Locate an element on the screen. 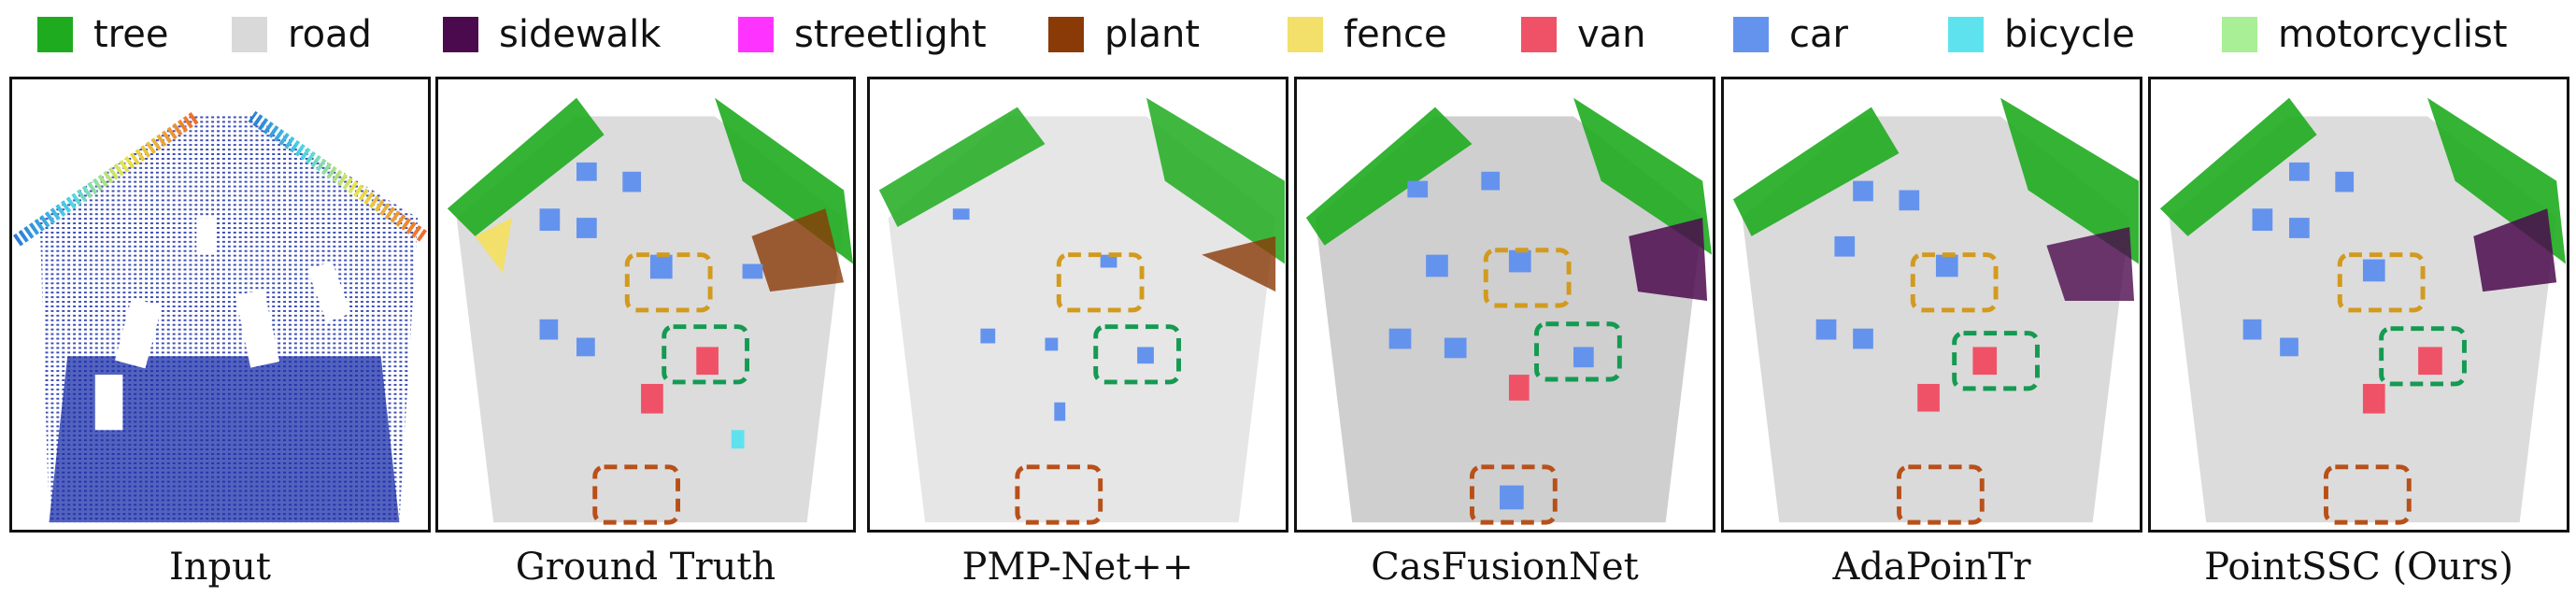 The image size is (2576, 611). legend-item-bicycle: bicycle is located at coordinates (2042, 35).